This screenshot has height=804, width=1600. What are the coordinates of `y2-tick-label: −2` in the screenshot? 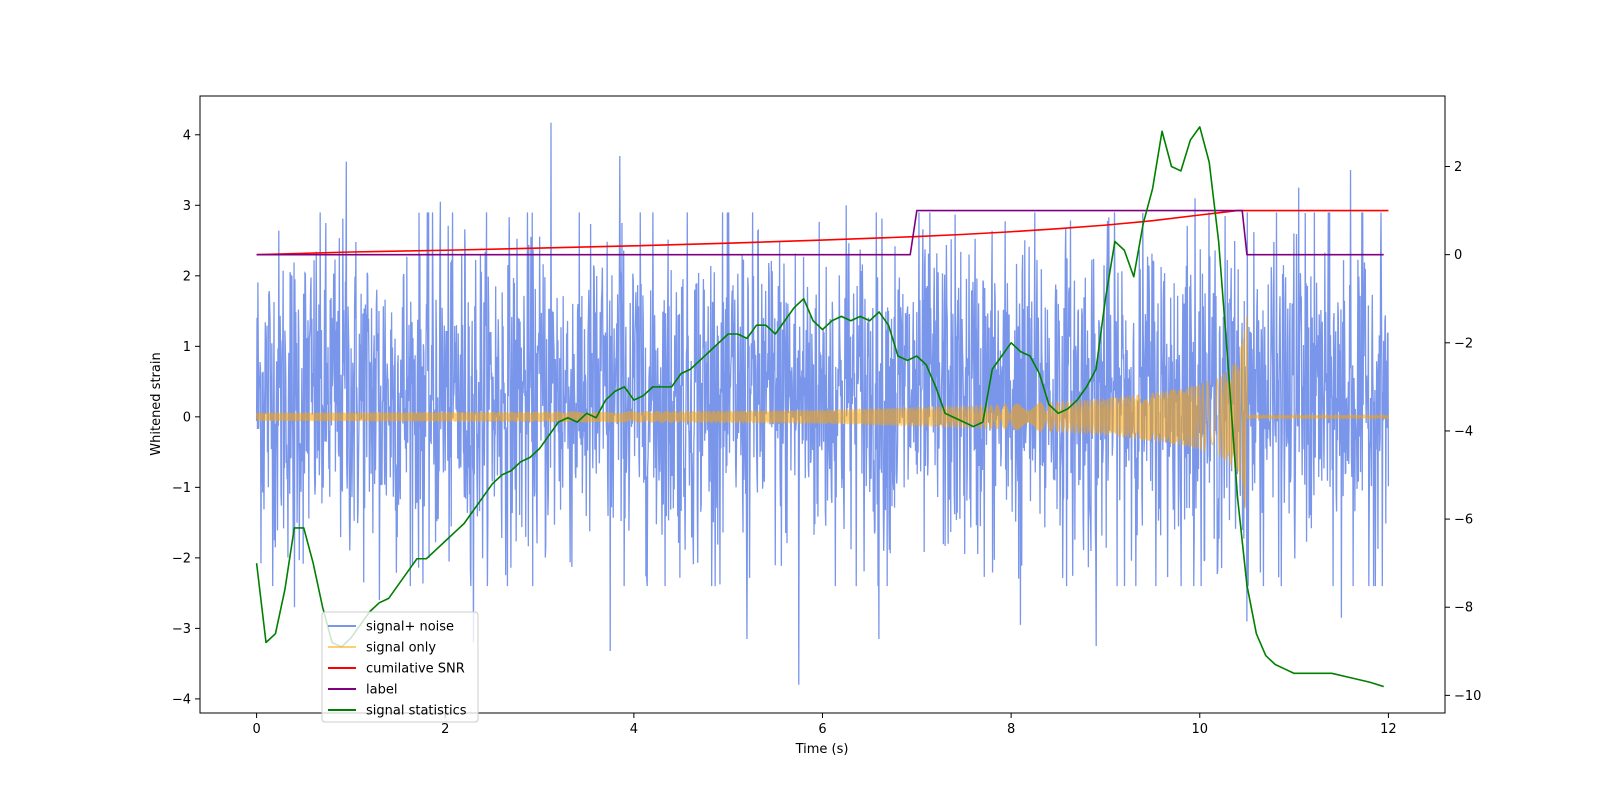 It's located at (1463, 343).